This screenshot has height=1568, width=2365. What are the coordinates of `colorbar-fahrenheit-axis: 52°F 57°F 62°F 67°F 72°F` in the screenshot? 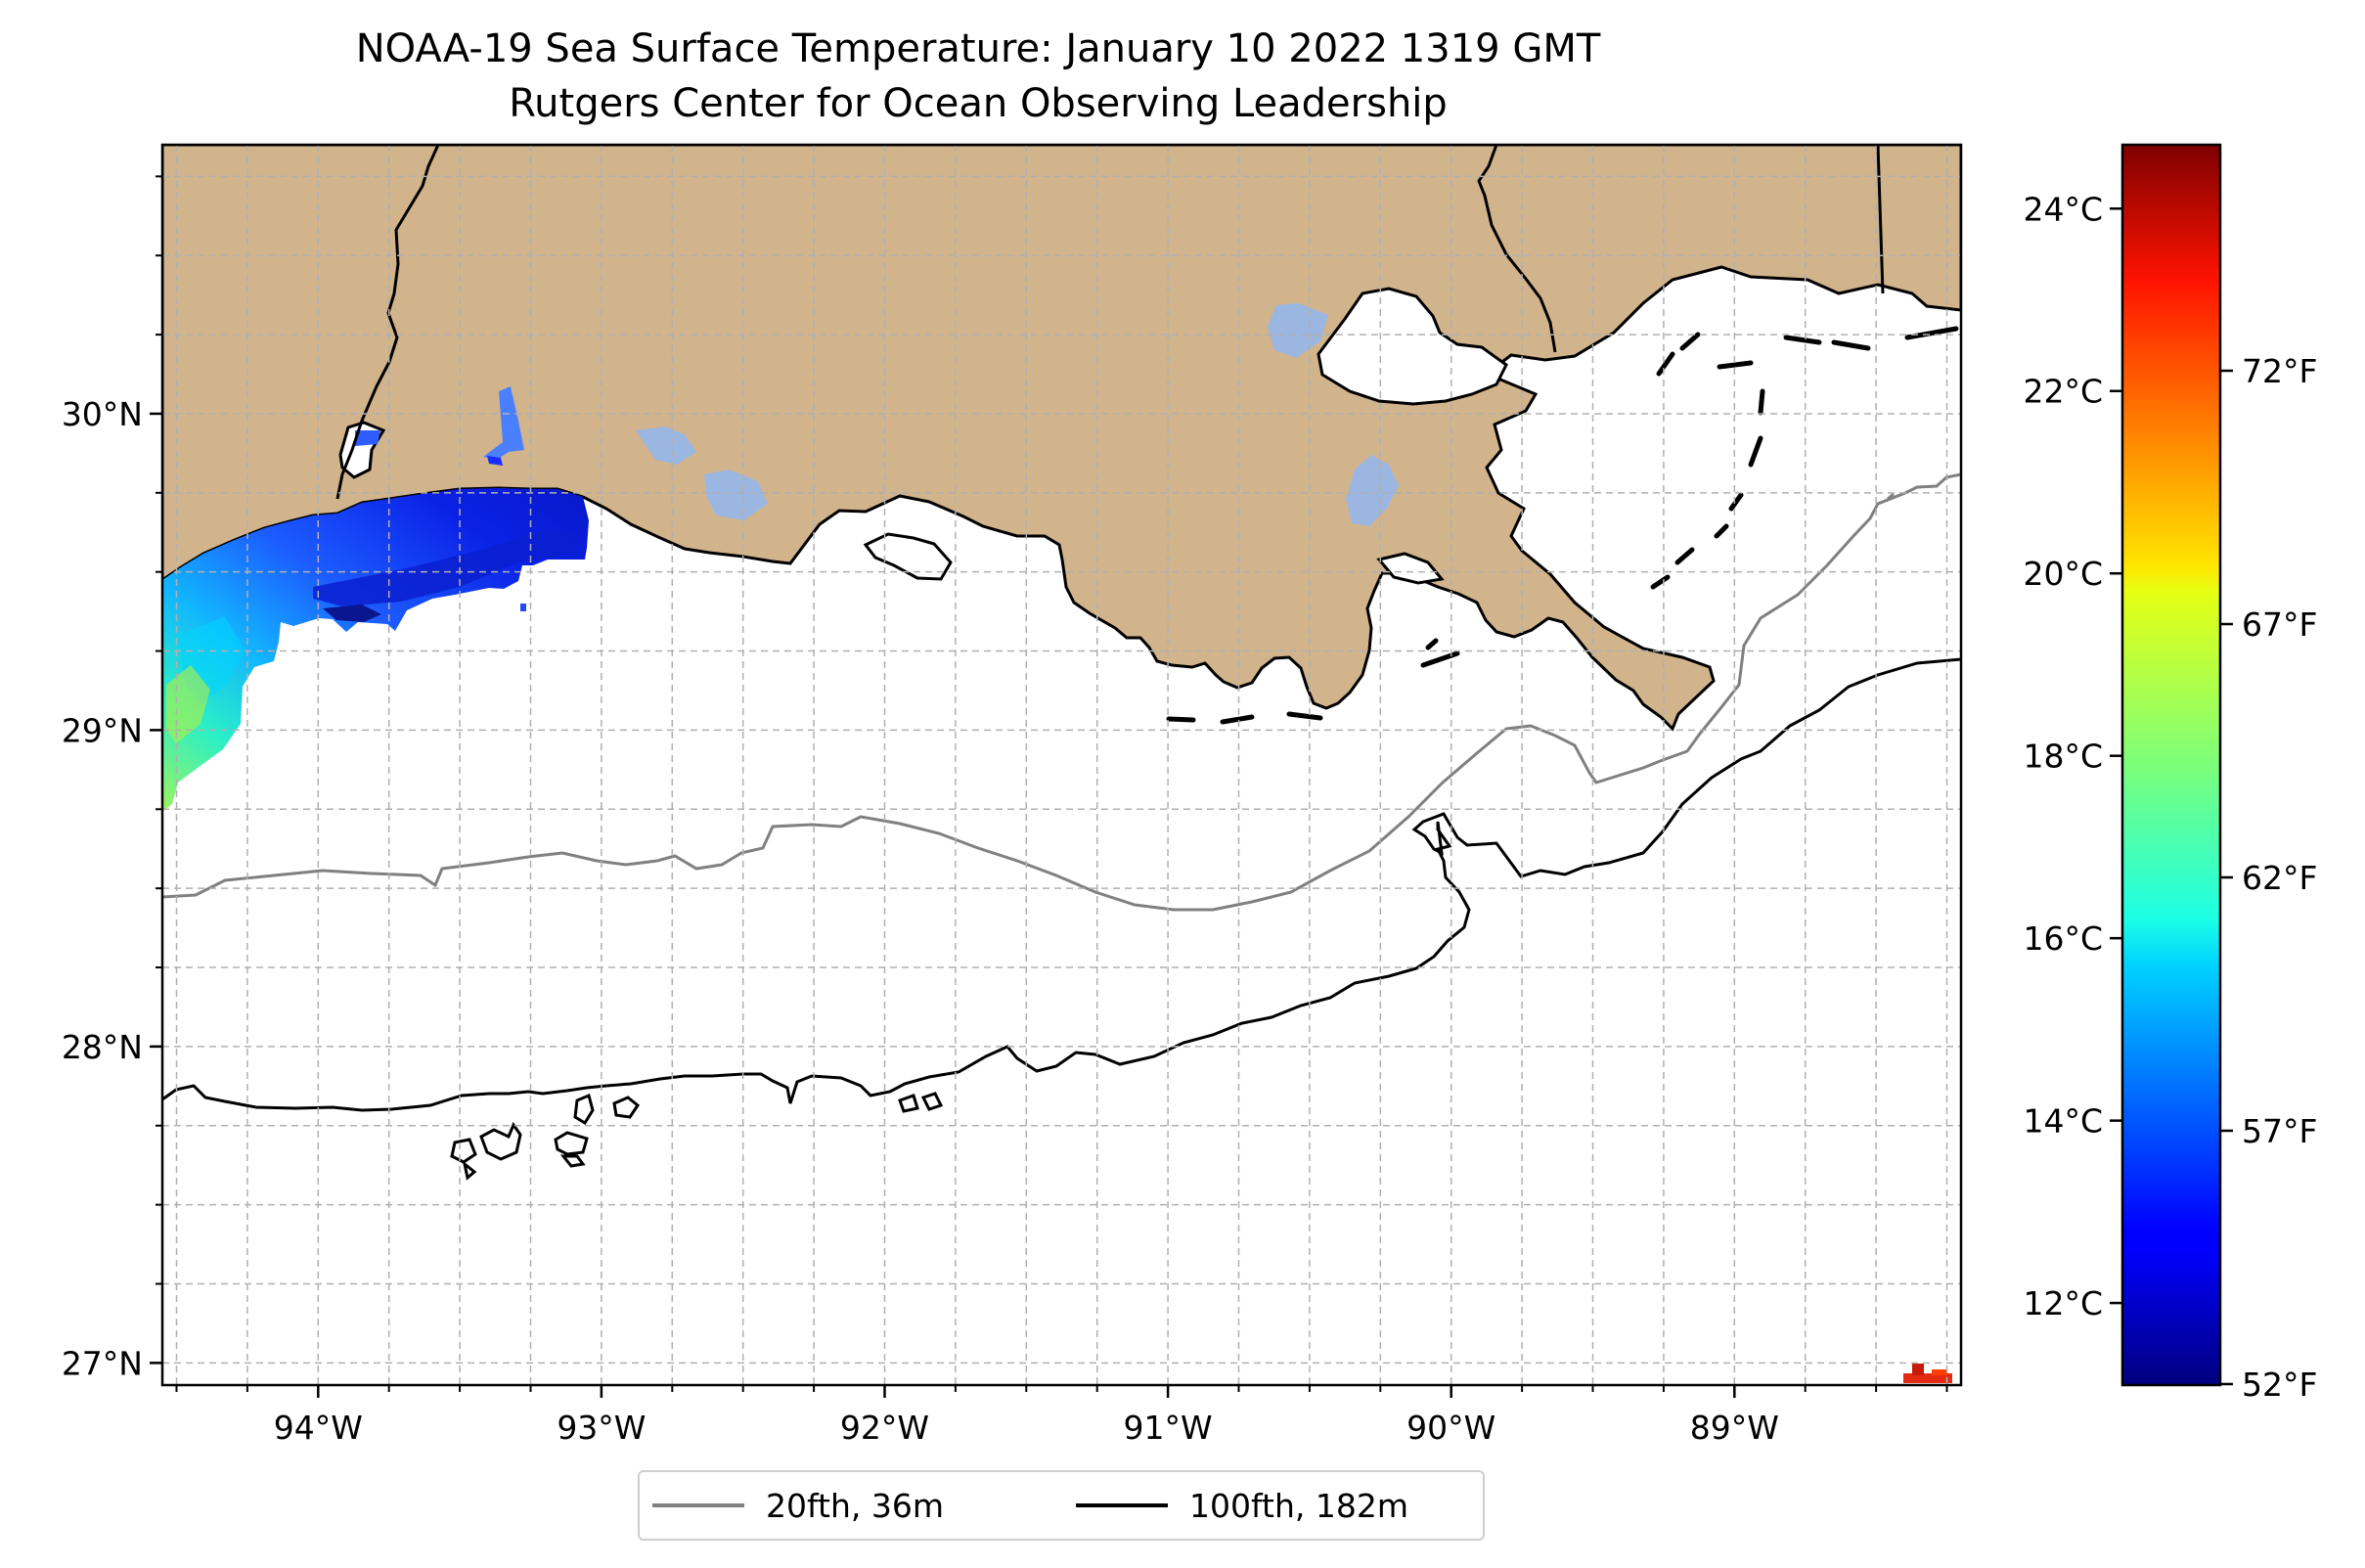 It's located at (2268, 878).